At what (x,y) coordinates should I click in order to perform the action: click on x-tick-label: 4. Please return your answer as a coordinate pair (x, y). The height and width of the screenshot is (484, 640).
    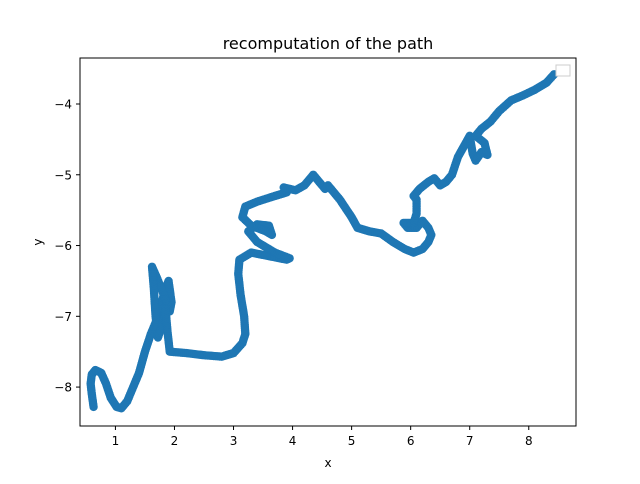
    Looking at the image, I should click on (293, 441).